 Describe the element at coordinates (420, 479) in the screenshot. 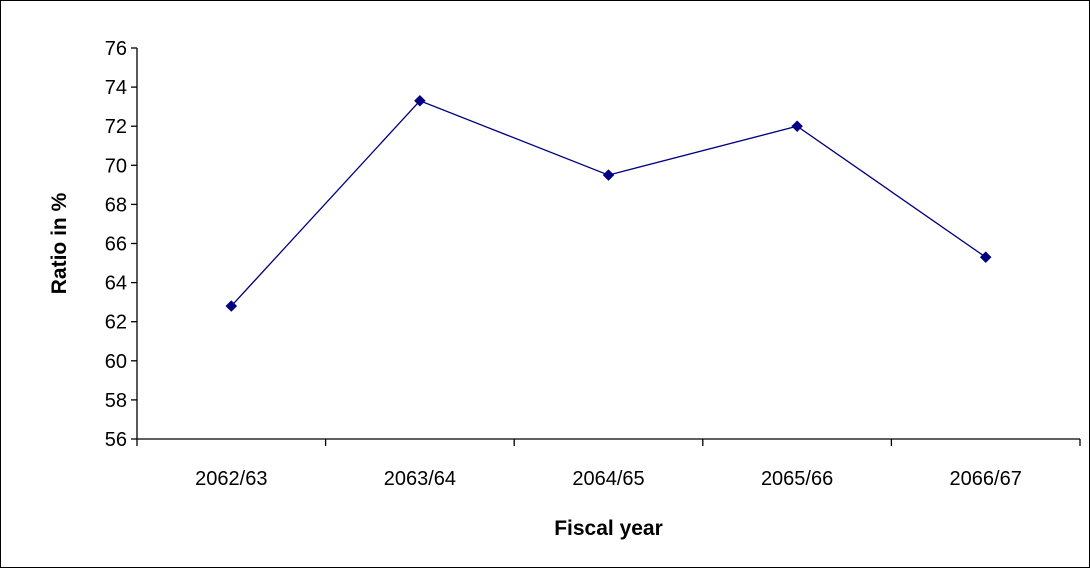

I see `x-tick-label: 2063/64` at that location.